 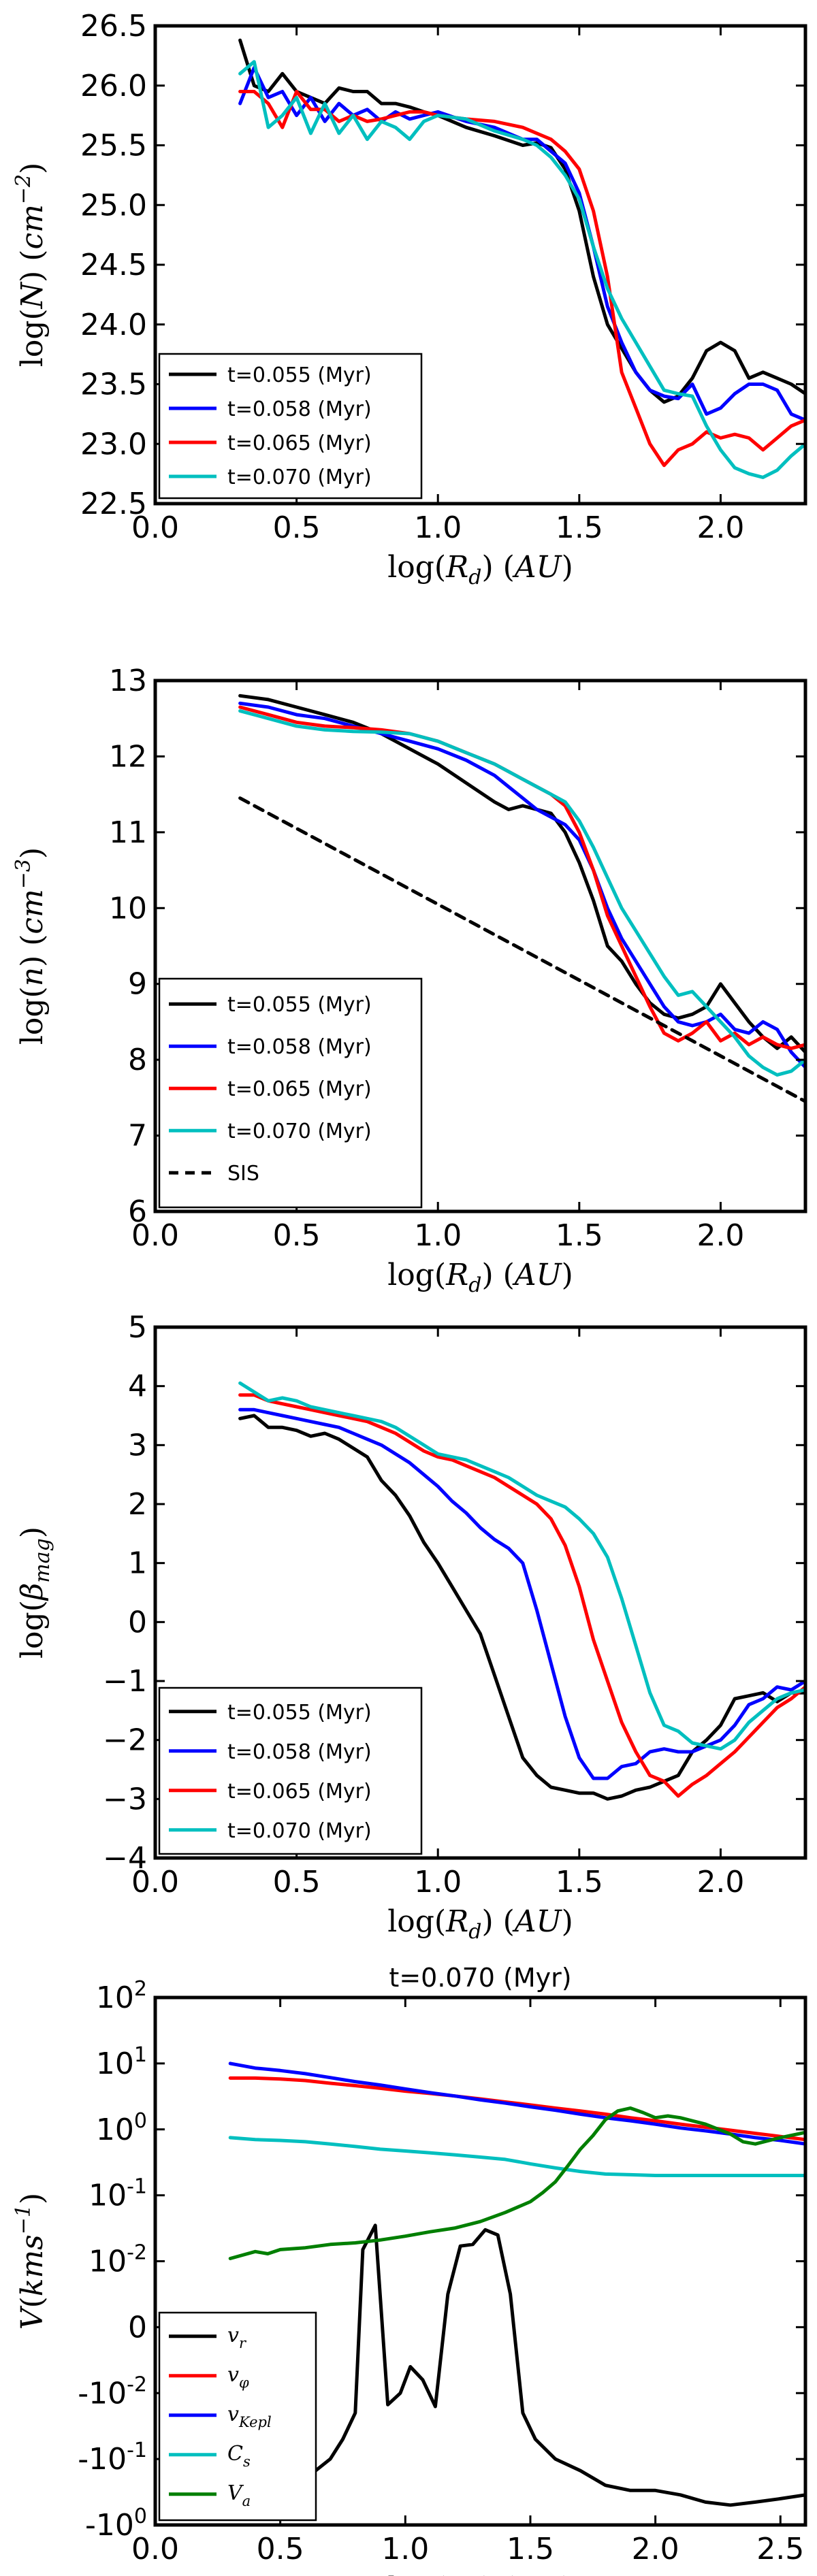 What do you see at coordinates (113, 146) in the screenshot?
I see `y-tick-label: 25.5` at bounding box center [113, 146].